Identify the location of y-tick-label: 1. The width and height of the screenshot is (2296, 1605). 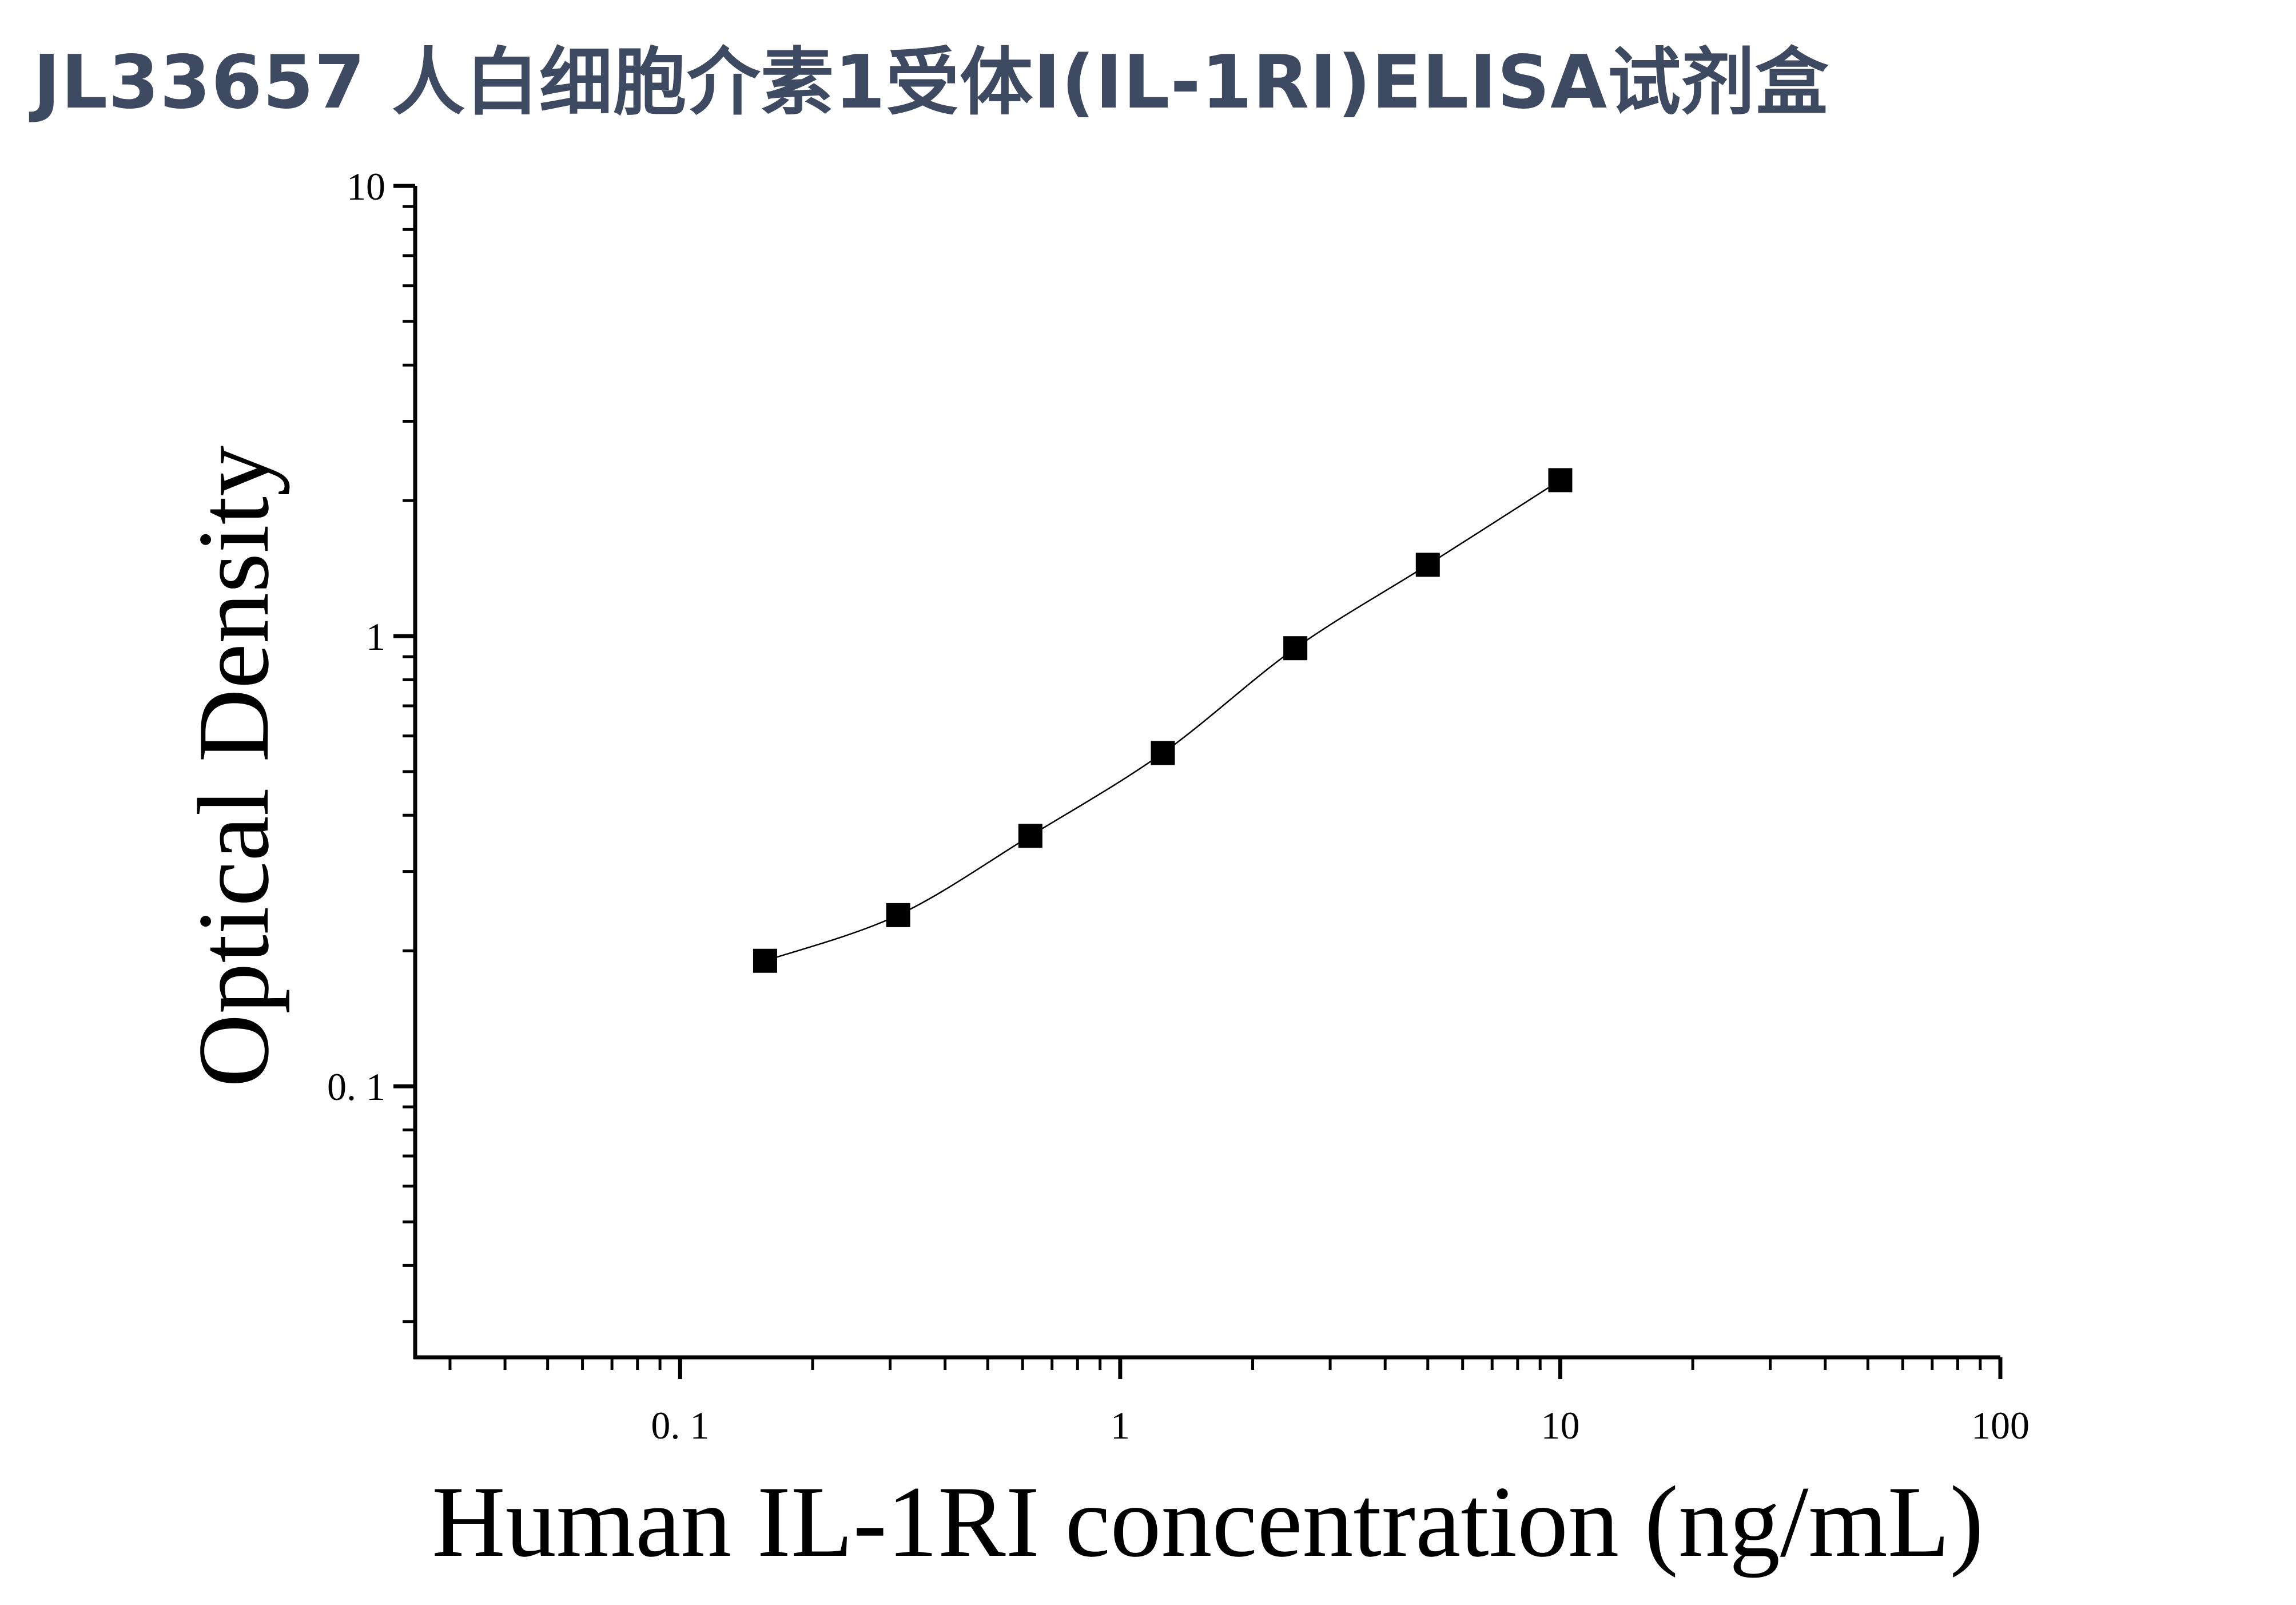
(375, 636).